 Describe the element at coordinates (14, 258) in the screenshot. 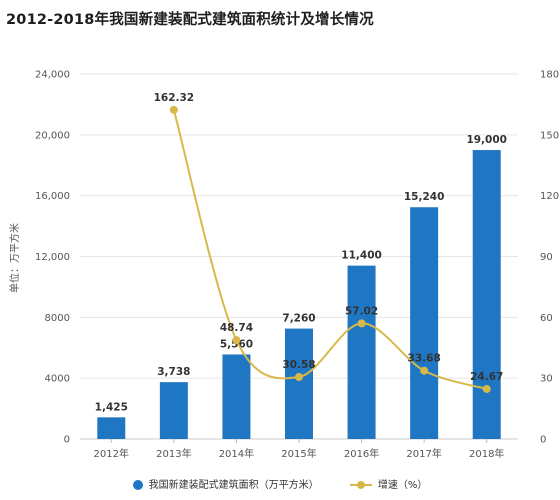

I see `y-axis-label: 单位：万平方米` at that location.